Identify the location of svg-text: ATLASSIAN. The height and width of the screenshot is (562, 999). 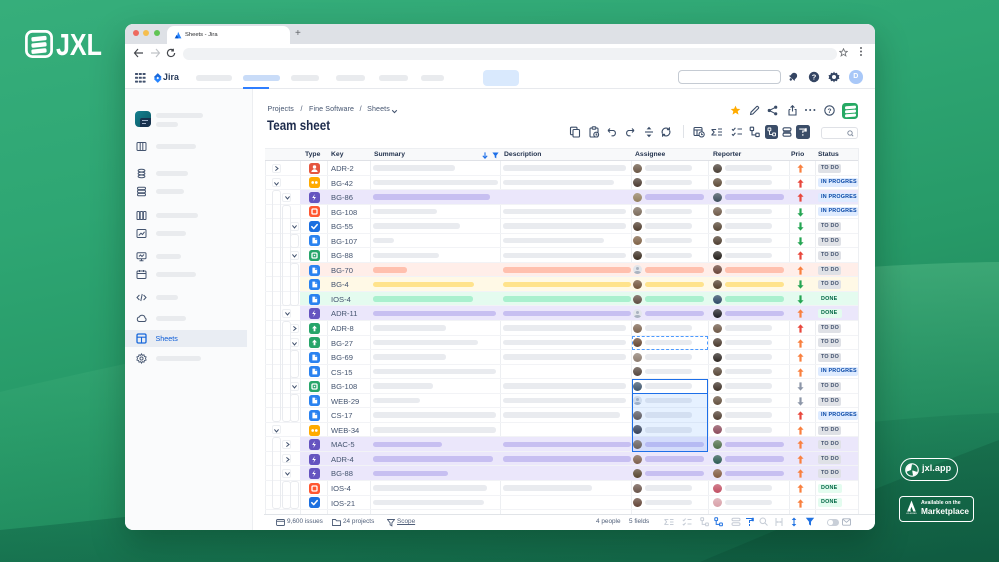
(911, 513).